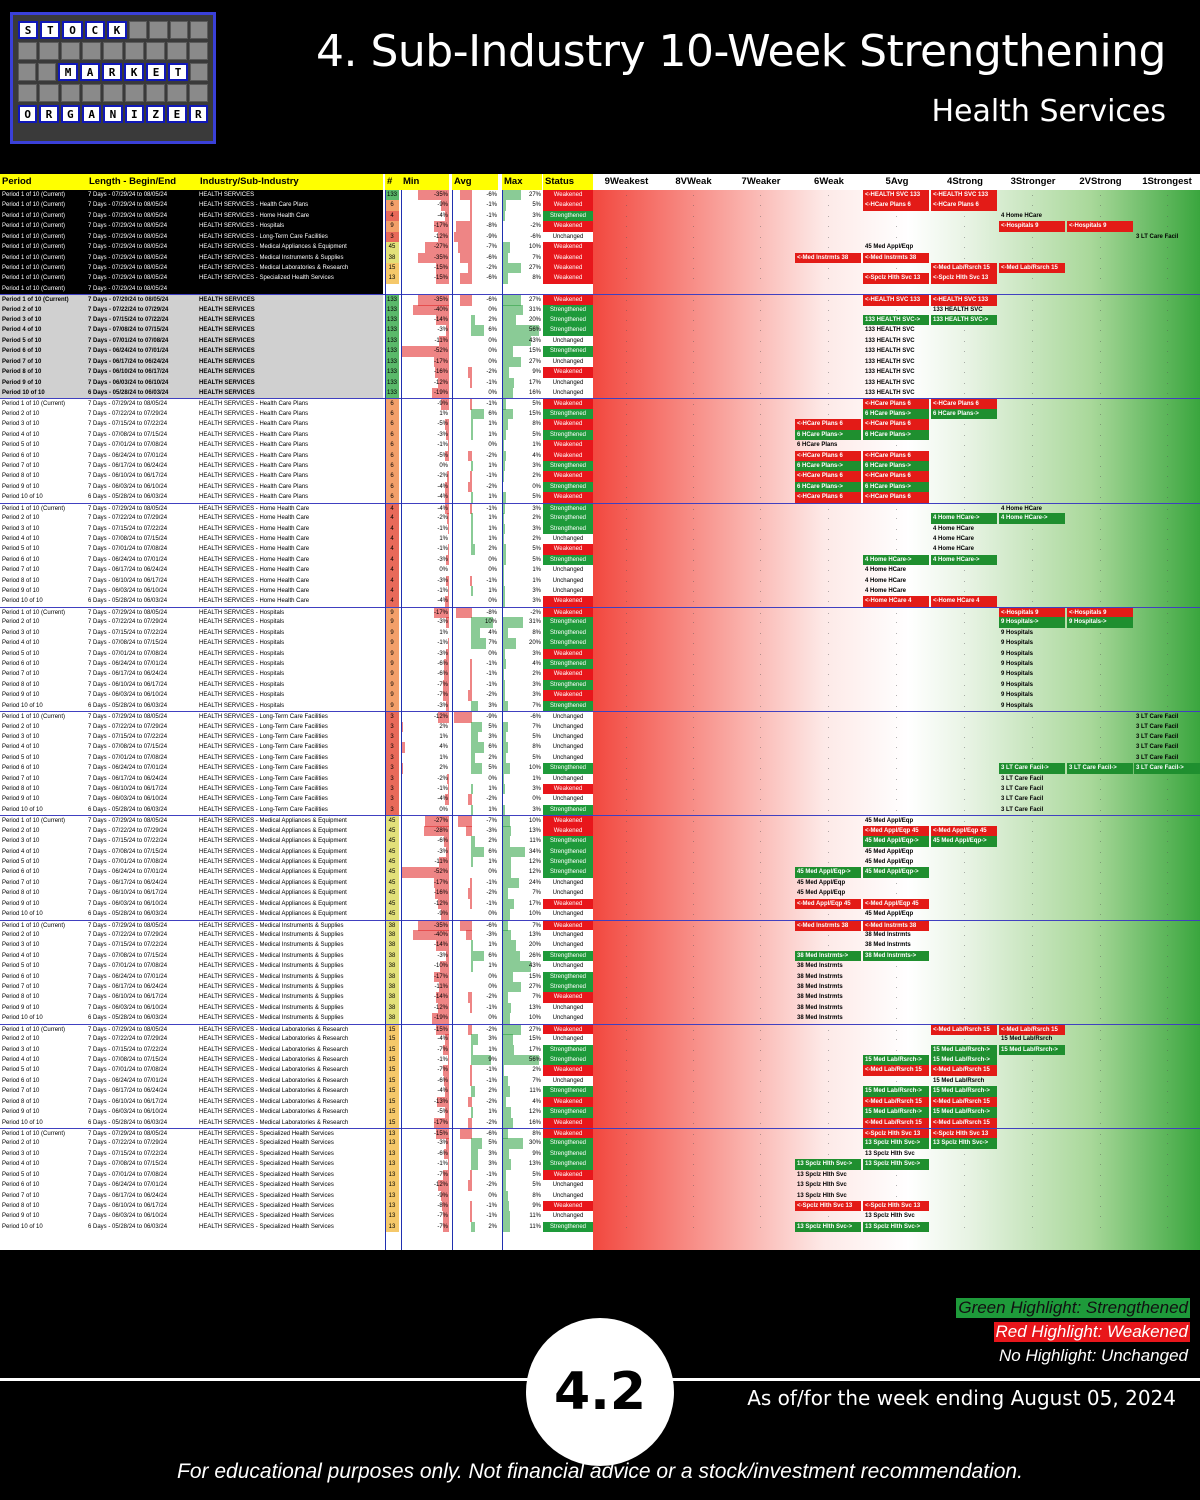  Describe the element at coordinates (392, 1185) in the screenshot. I see `cell-count: 13` at that location.